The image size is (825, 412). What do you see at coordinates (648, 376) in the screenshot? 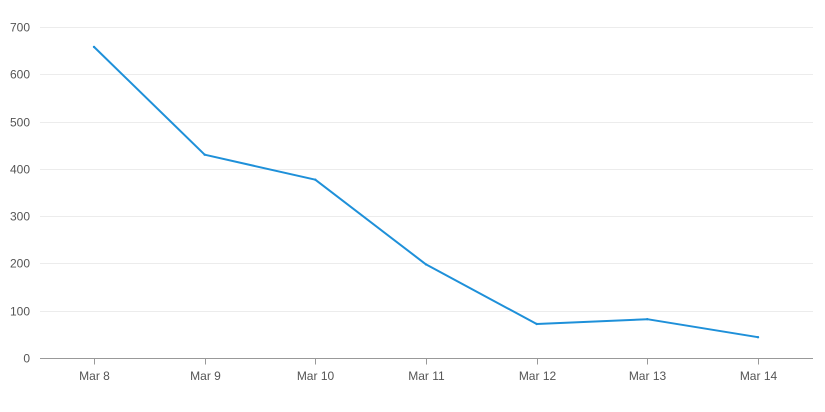
I see `x-tick-label: Mar 13` at bounding box center [648, 376].